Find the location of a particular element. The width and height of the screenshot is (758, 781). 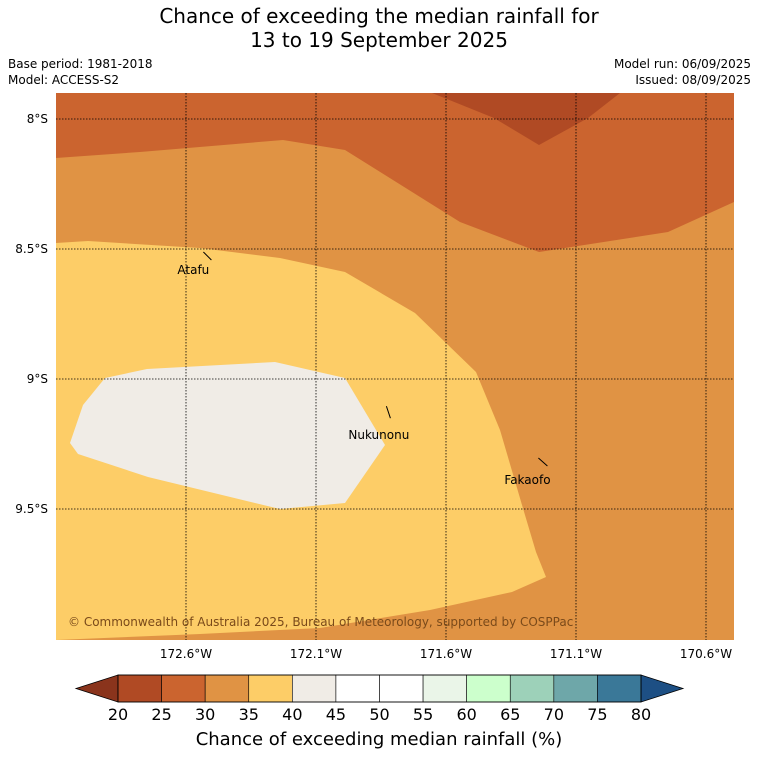

title-line-2: 13 to 19 September 2025 is located at coordinates (379, 40).